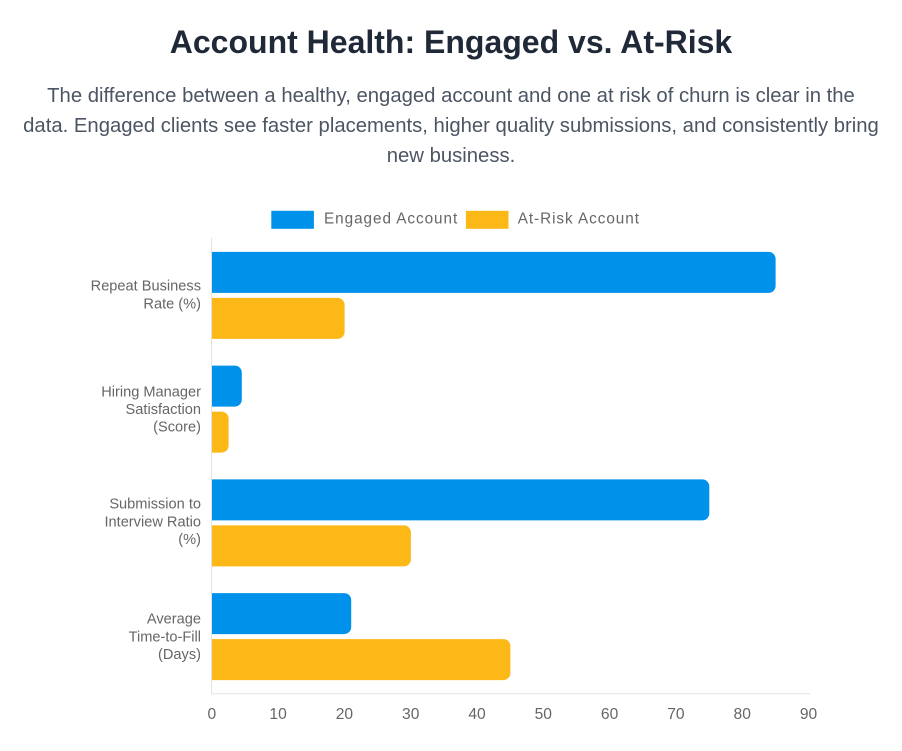 This screenshot has height=751, width=902. Describe the element at coordinates (411, 714) in the screenshot. I see `svg-text: 30` at that location.